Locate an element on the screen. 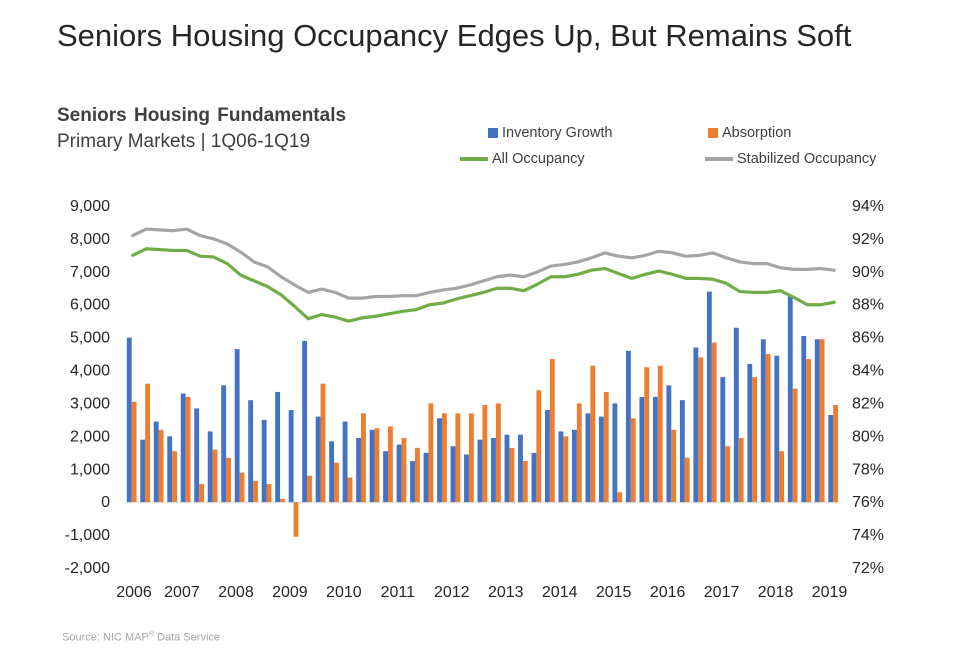 The image size is (960, 663). x-tick-label: 2016 is located at coordinates (668, 592).